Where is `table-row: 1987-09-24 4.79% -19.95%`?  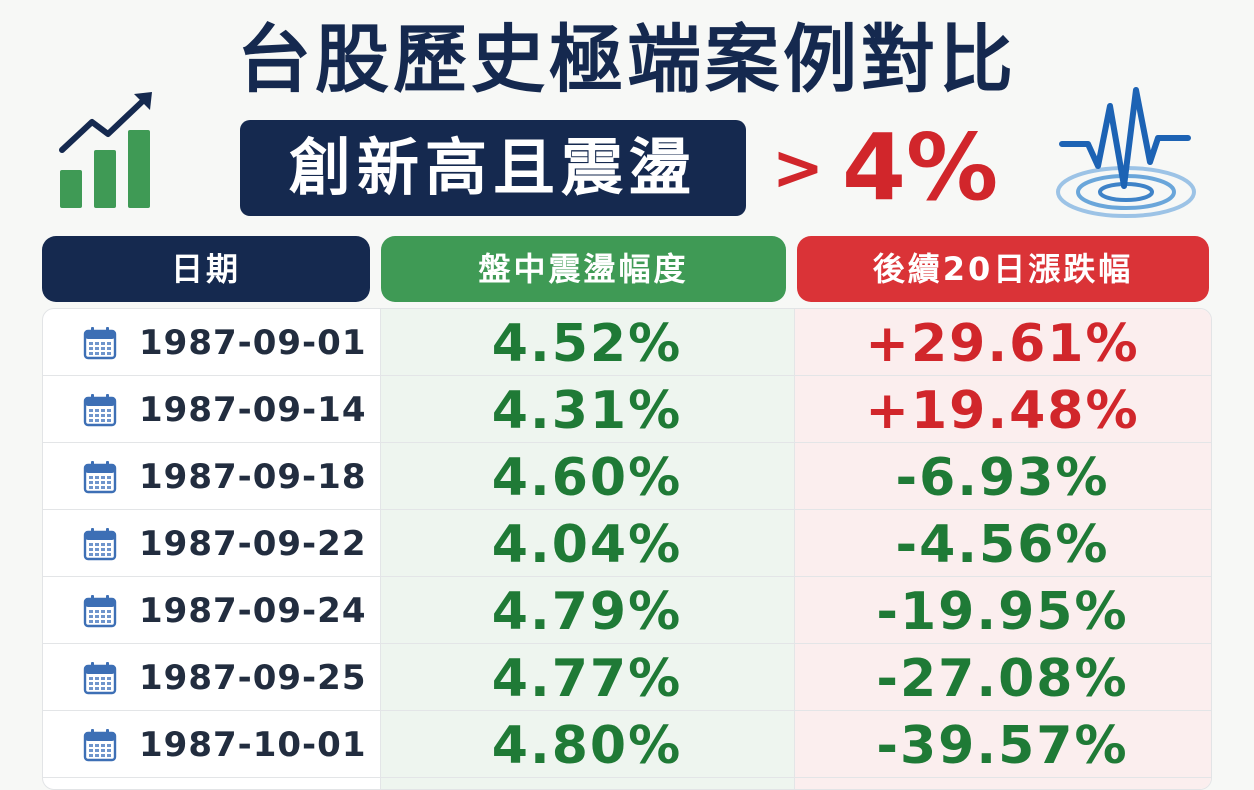
table-row: 1987-09-24 4.79% -19.95% is located at coordinates (627, 610).